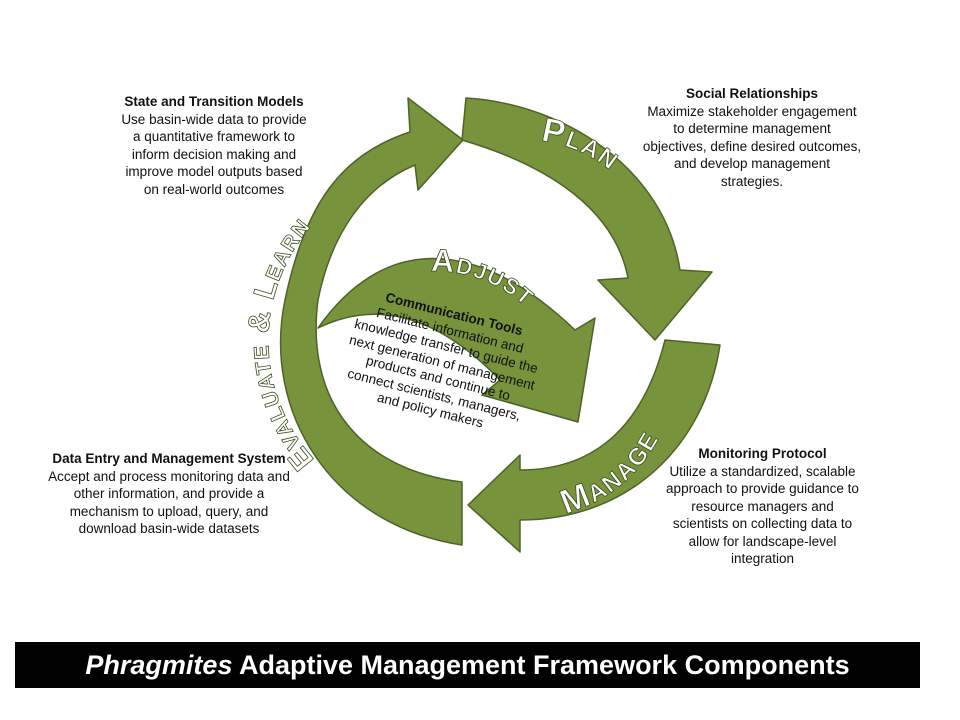 This screenshot has width=960, height=720. What do you see at coordinates (762, 558) in the screenshot?
I see `monitoring-protocol-line: integration` at bounding box center [762, 558].